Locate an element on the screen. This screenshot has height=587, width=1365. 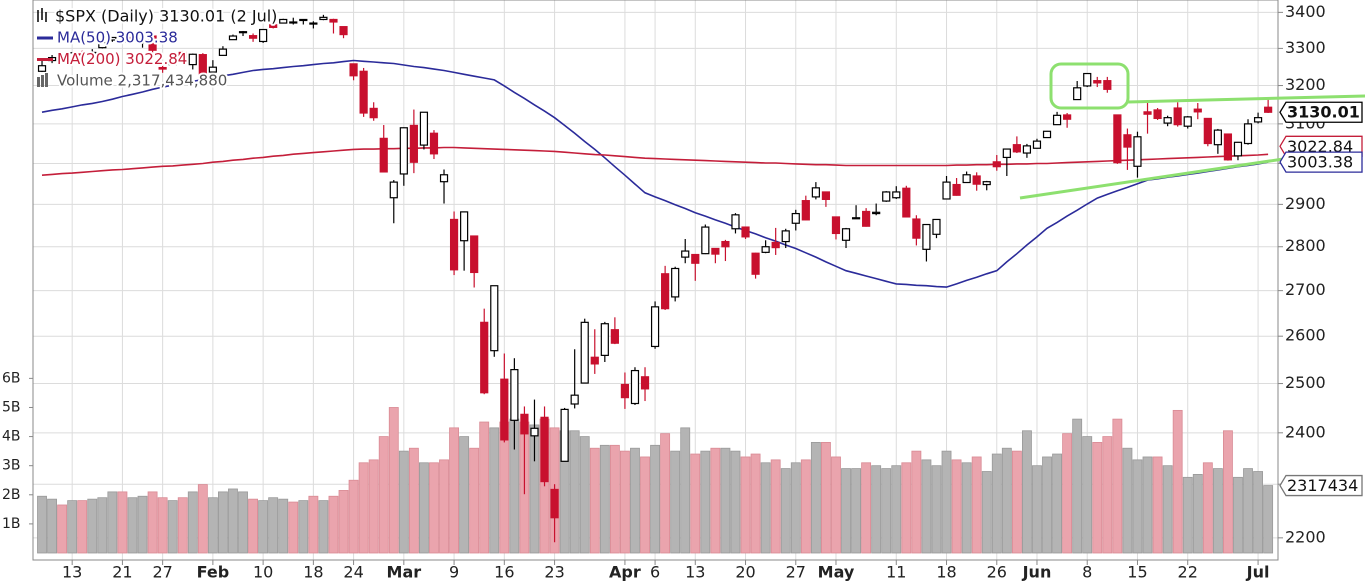
legend-label: Volume 2,317,434,880 is located at coordinates (142, 81).